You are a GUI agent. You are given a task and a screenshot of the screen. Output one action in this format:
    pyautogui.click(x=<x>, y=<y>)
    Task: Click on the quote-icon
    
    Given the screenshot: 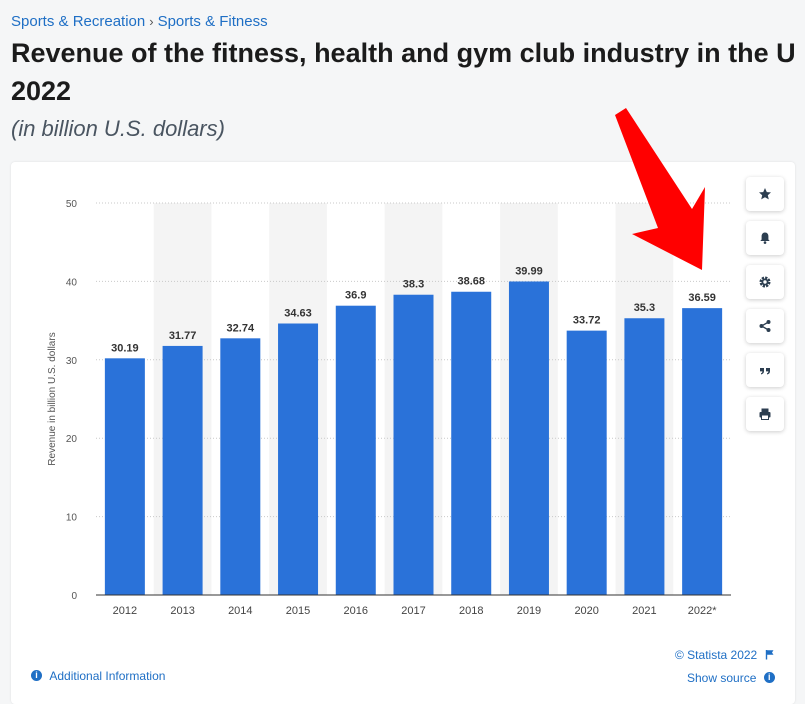 What is the action you would take?
    pyautogui.click(x=765, y=371)
    